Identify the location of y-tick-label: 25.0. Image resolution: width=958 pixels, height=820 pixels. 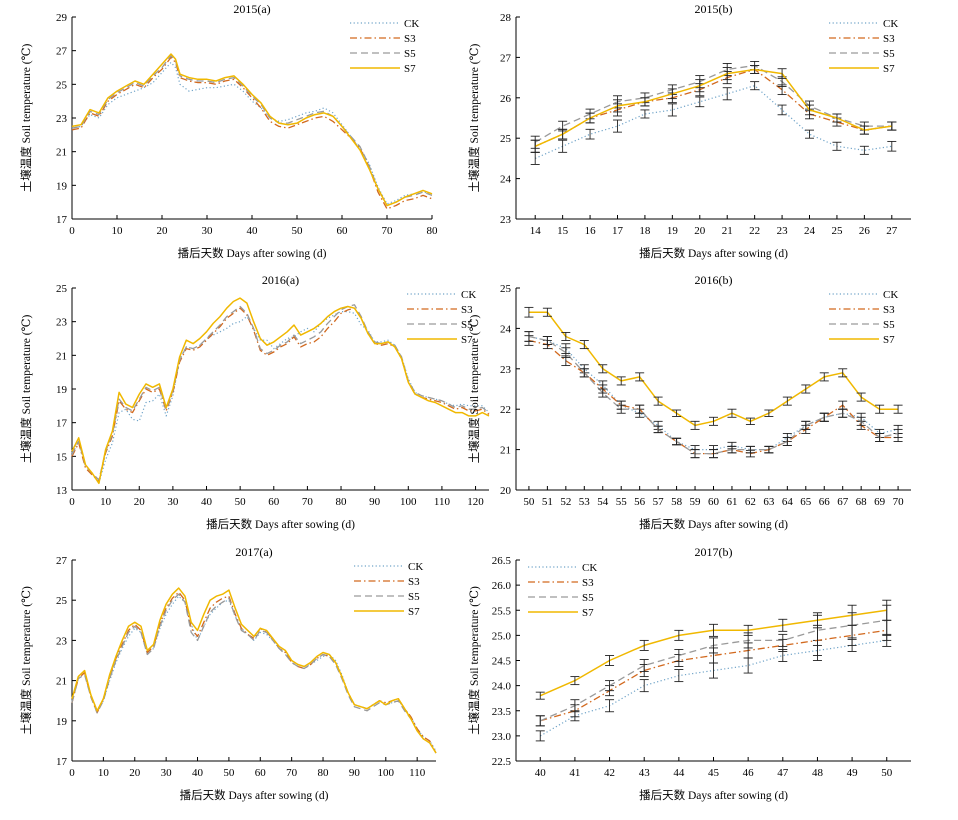
(502, 636).